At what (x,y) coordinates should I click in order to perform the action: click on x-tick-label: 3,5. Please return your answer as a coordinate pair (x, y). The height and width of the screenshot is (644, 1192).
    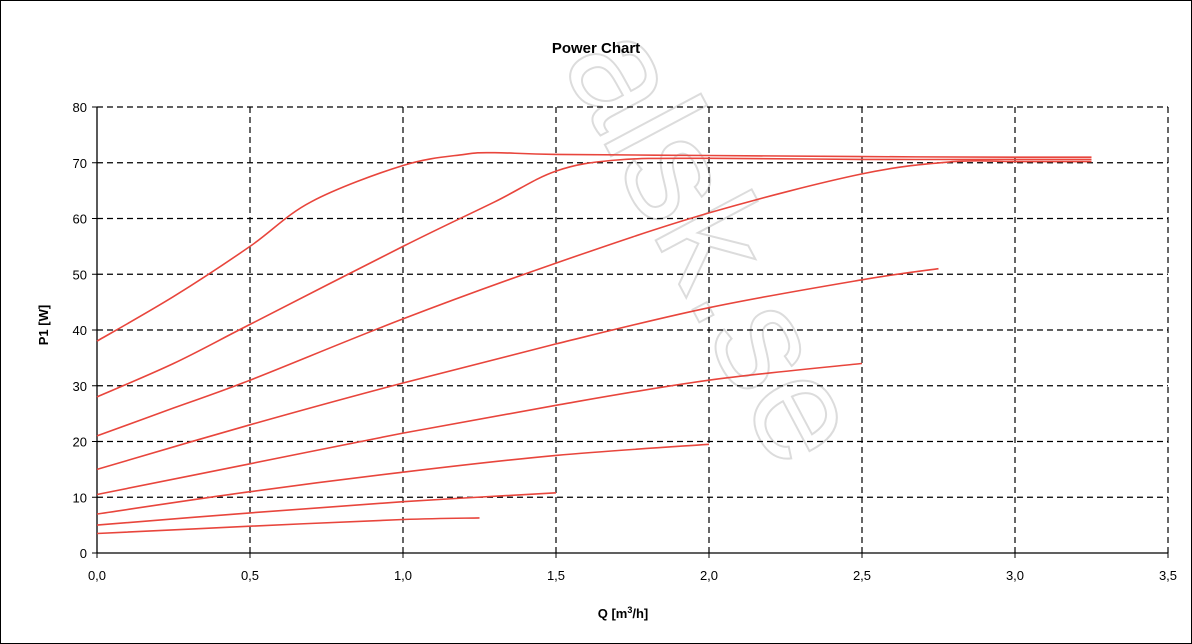
    Looking at the image, I should click on (1168, 575).